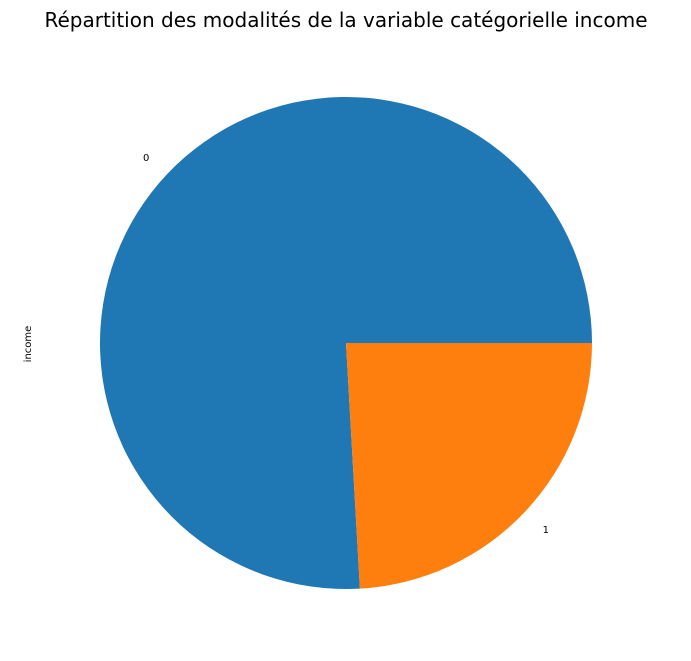 The image size is (691, 661). What do you see at coordinates (28, 344) in the screenshot?
I see `y-axis-label: income` at bounding box center [28, 344].